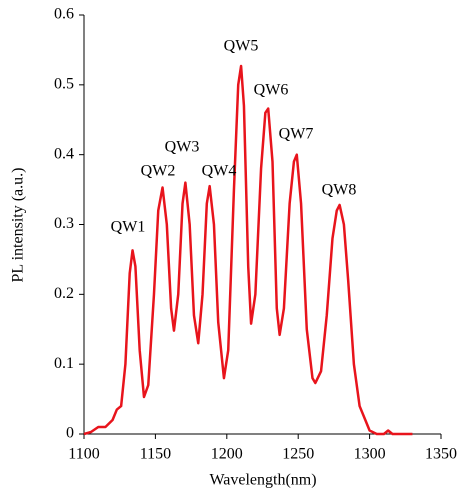 The image size is (467, 499). Describe the element at coordinates (155, 454) in the screenshot. I see `x-tick-label: 1150` at that location.